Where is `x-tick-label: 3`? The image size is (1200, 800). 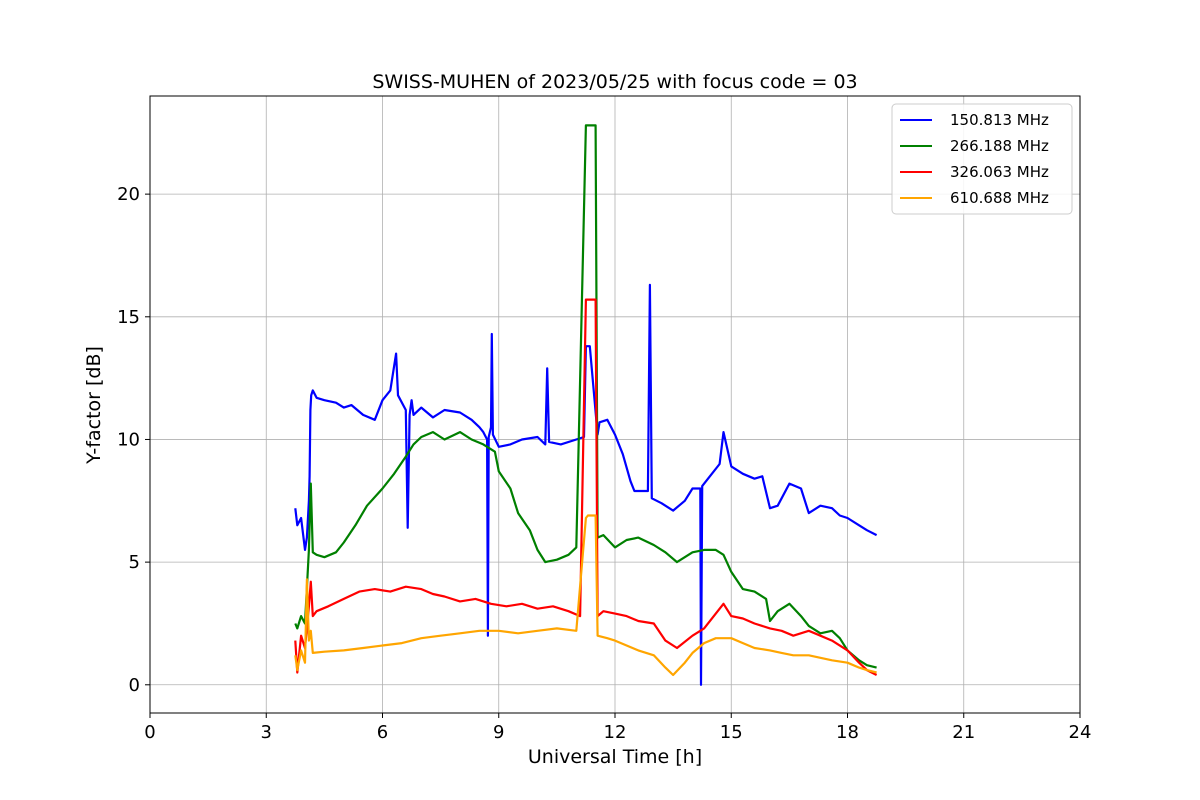 x-tick-label: 3 is located at coordinates (266, 732).